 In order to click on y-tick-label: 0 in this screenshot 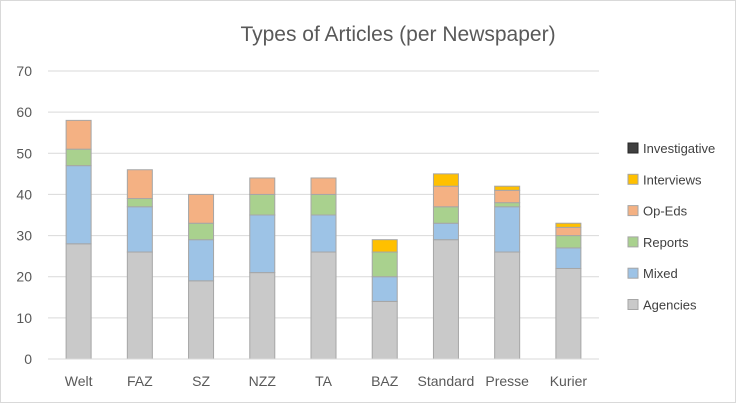, I will do `click(28, 359)`.